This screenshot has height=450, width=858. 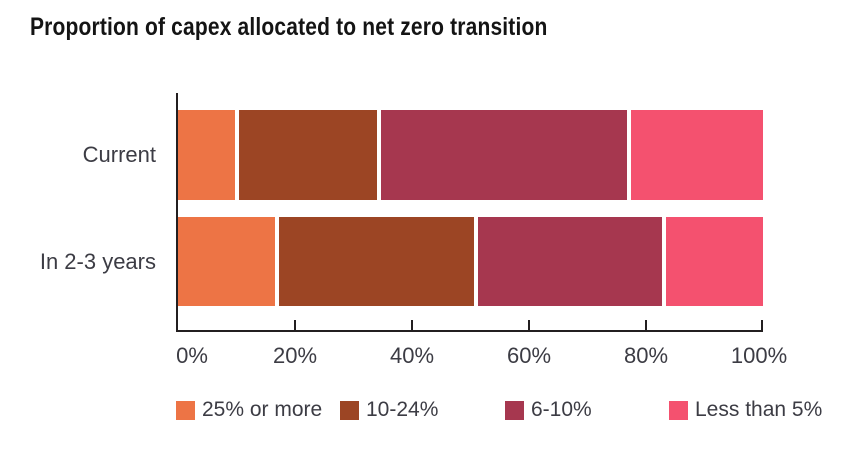 I want to click on category-label-current: Current, so click(x=119, y=154).